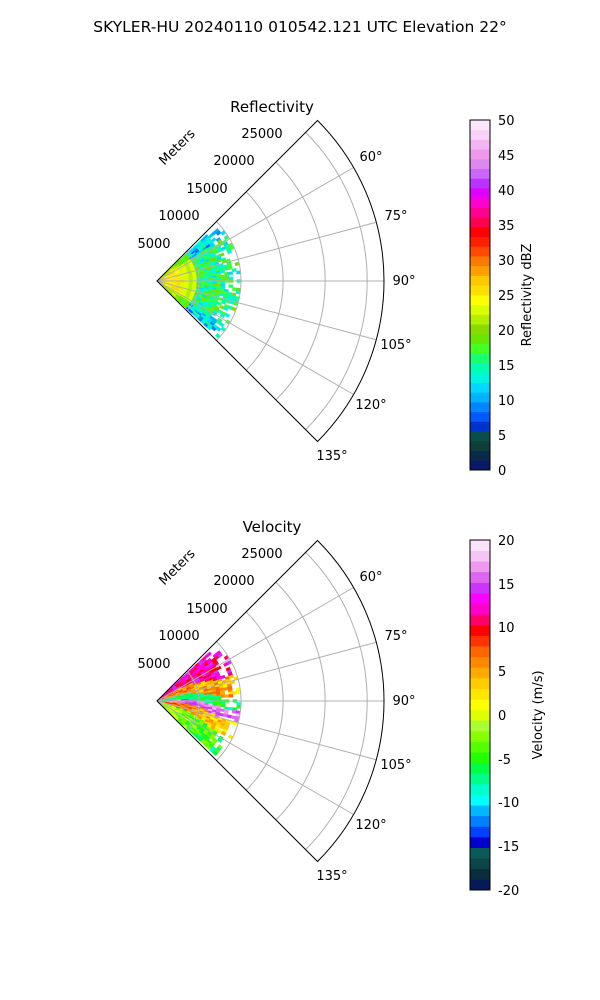 The width and height of the screenshot is (600, 1000). I want to click on colorbar-tick: 45, so click(506, 156).